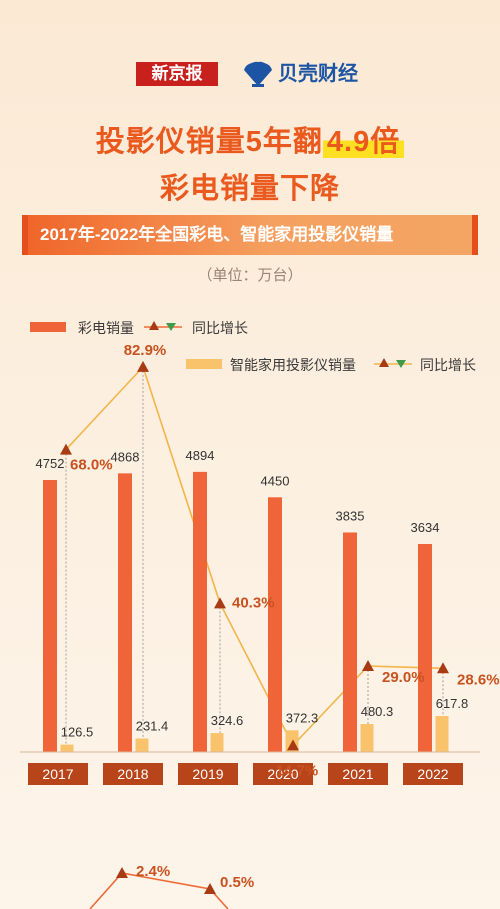 The height and width of the screenshot is (909, 500). I want to click on year-label: 2022, so click(432, 774).